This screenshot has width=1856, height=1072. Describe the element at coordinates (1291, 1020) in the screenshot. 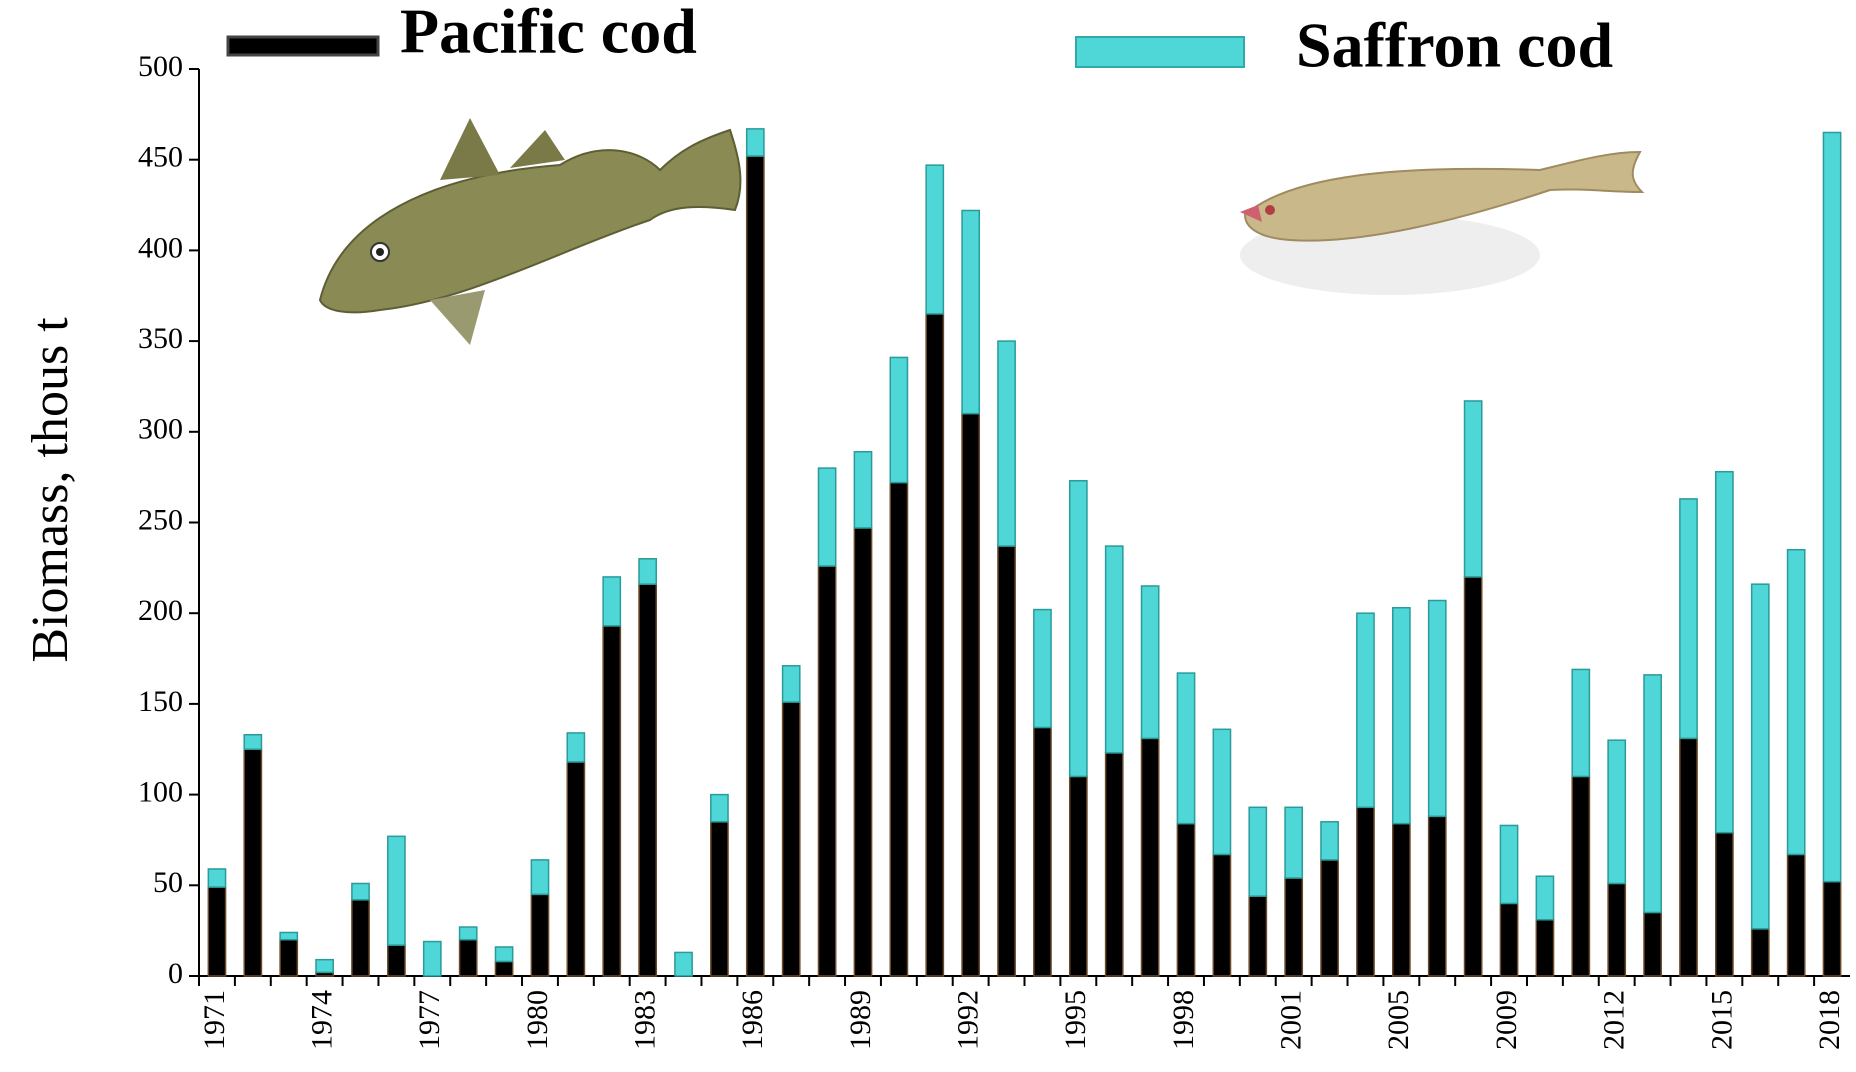

I see `x-tick-label: 2001` at that location.